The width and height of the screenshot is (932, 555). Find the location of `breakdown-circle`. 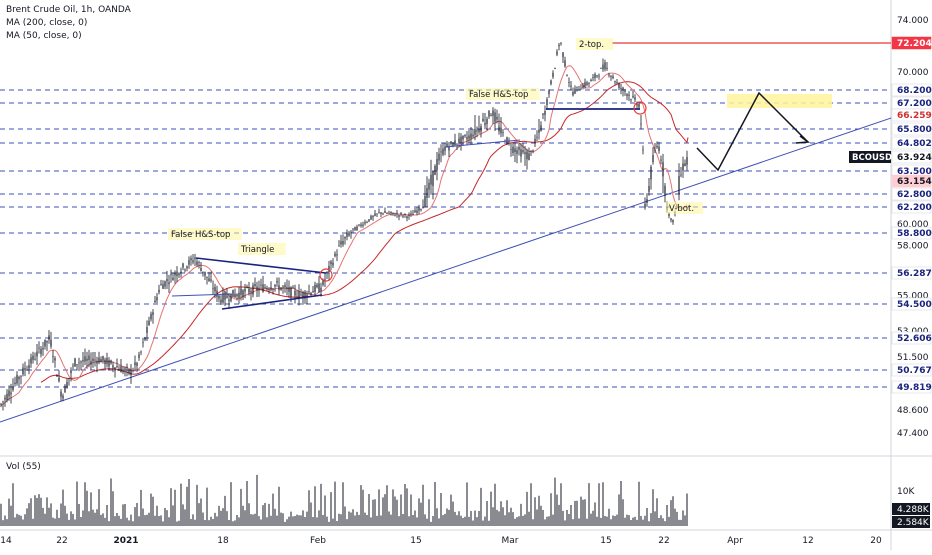

breakdown-circle is located at coordinates (640, 108).